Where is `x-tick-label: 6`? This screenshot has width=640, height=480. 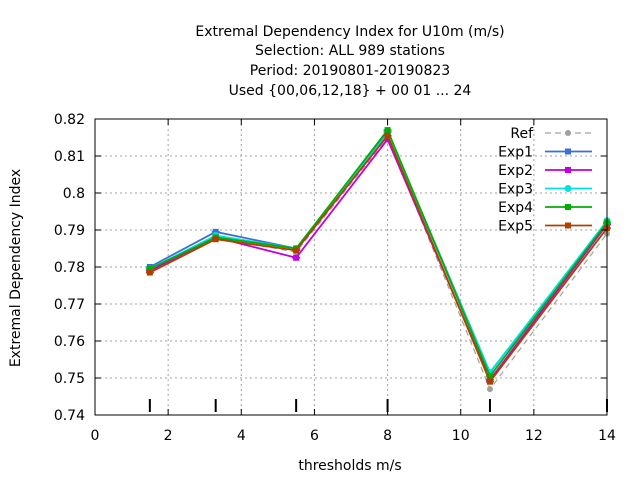 x-tick-label: 6 is located at coordinates (314, 436).